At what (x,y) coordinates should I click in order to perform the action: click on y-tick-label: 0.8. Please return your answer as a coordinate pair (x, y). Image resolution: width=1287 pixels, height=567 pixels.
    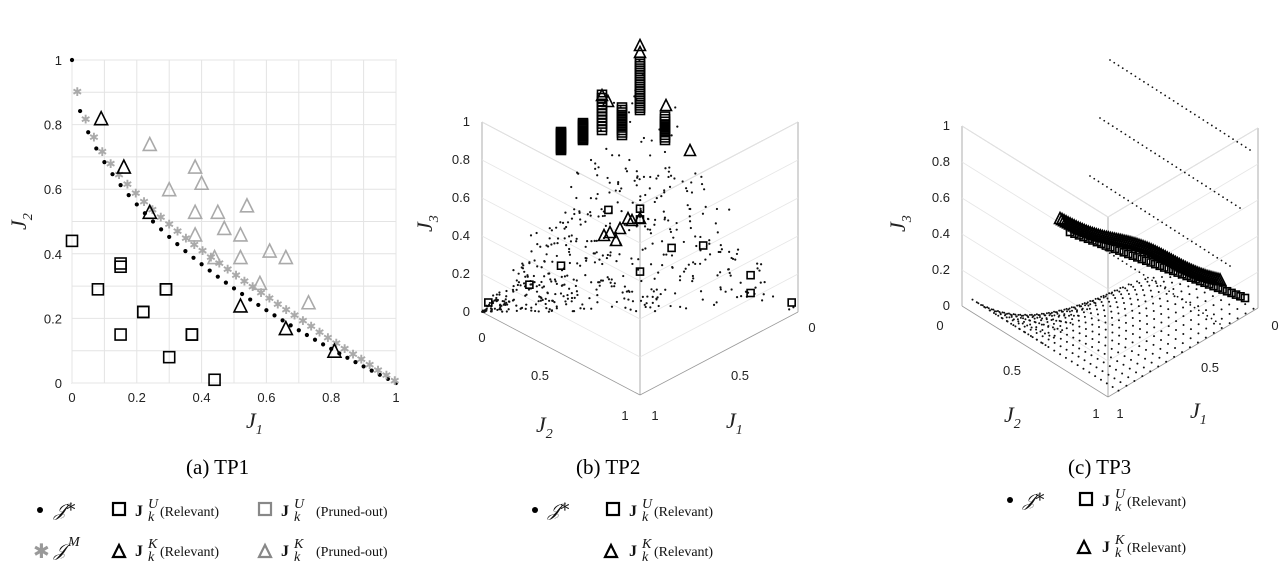
    Looking at the image, I should click on (53, 125).